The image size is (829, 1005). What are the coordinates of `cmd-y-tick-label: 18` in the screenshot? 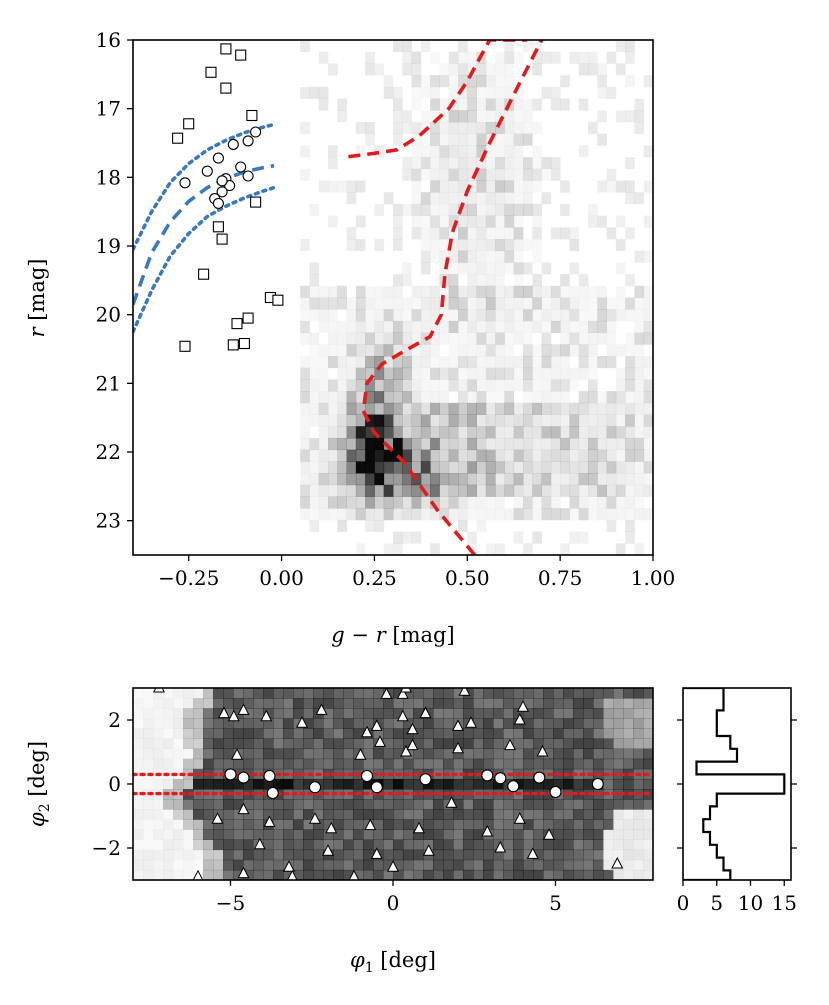 It's located at (108, 177).